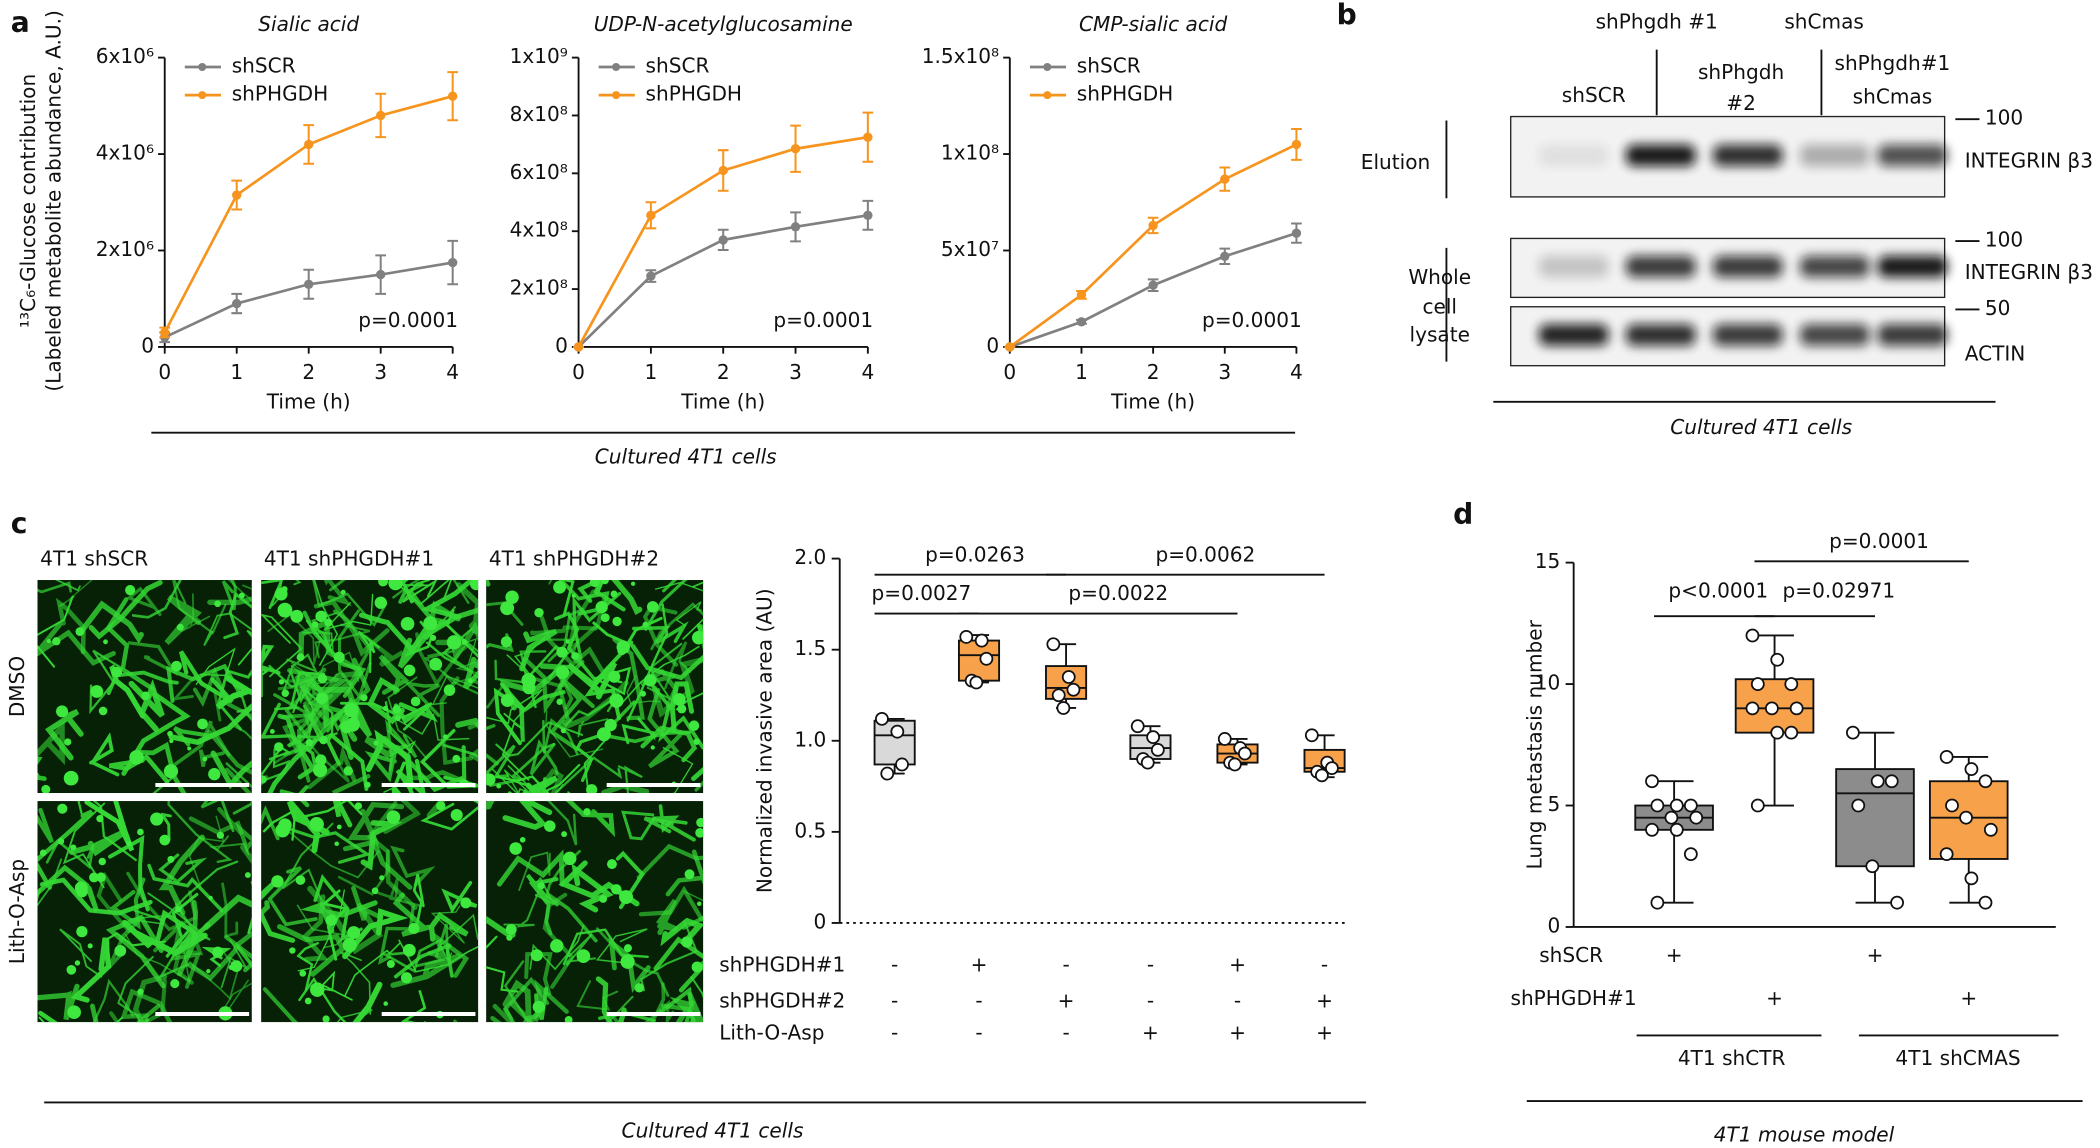  I want to click on y-tick-label: 1.5x10⁸, so click(960, 56).